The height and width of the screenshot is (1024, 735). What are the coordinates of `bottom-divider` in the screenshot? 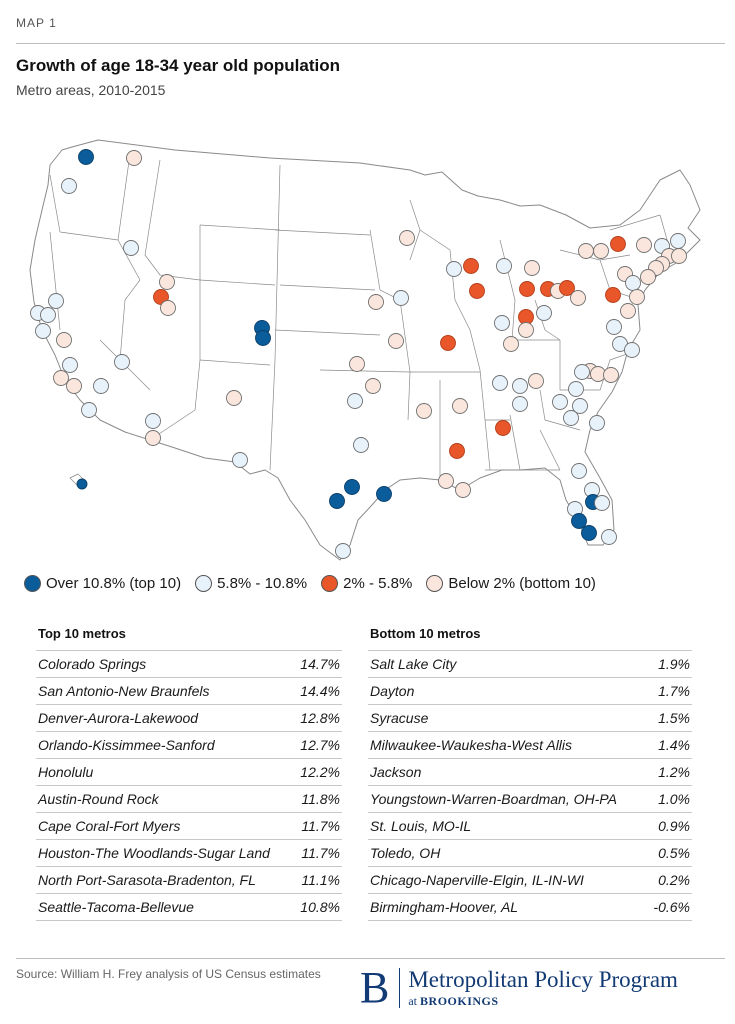 It's located at (370, 958).